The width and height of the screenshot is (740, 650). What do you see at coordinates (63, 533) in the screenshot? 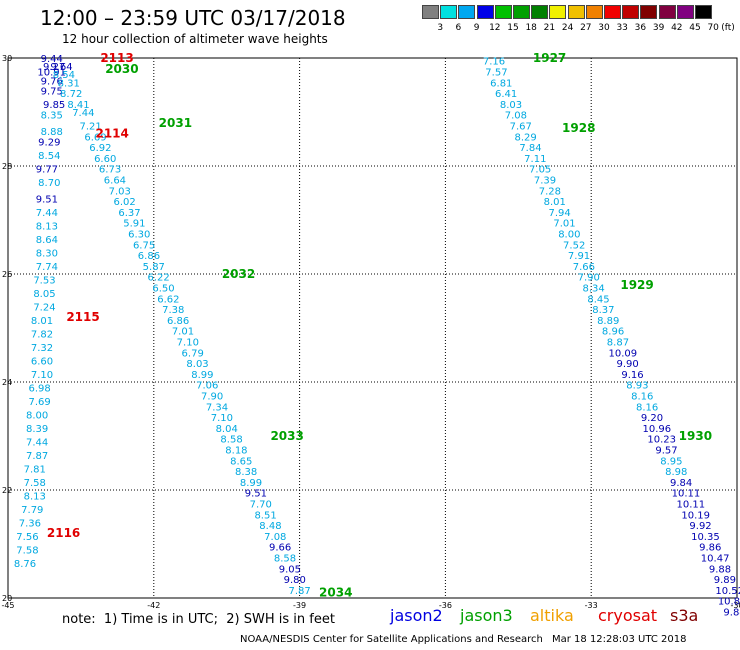
I see `track-label: 2116` at bounding box center [63, 533].